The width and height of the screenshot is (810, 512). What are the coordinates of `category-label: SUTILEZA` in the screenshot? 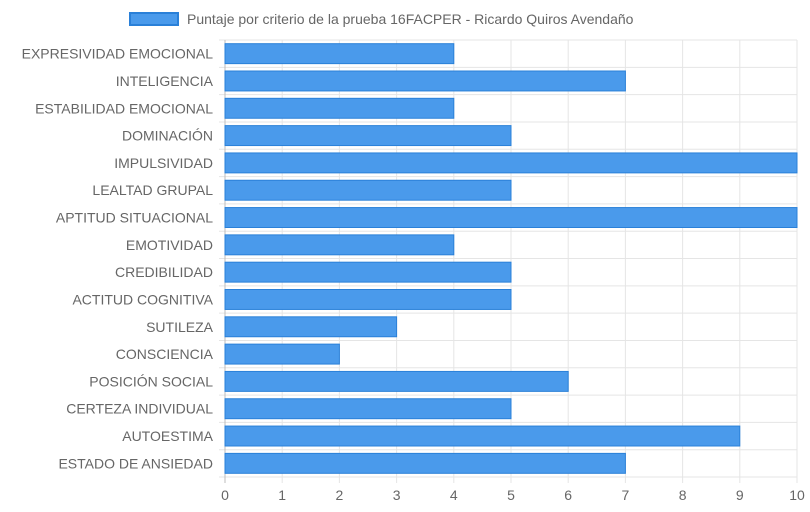 It's located at (180, 327).